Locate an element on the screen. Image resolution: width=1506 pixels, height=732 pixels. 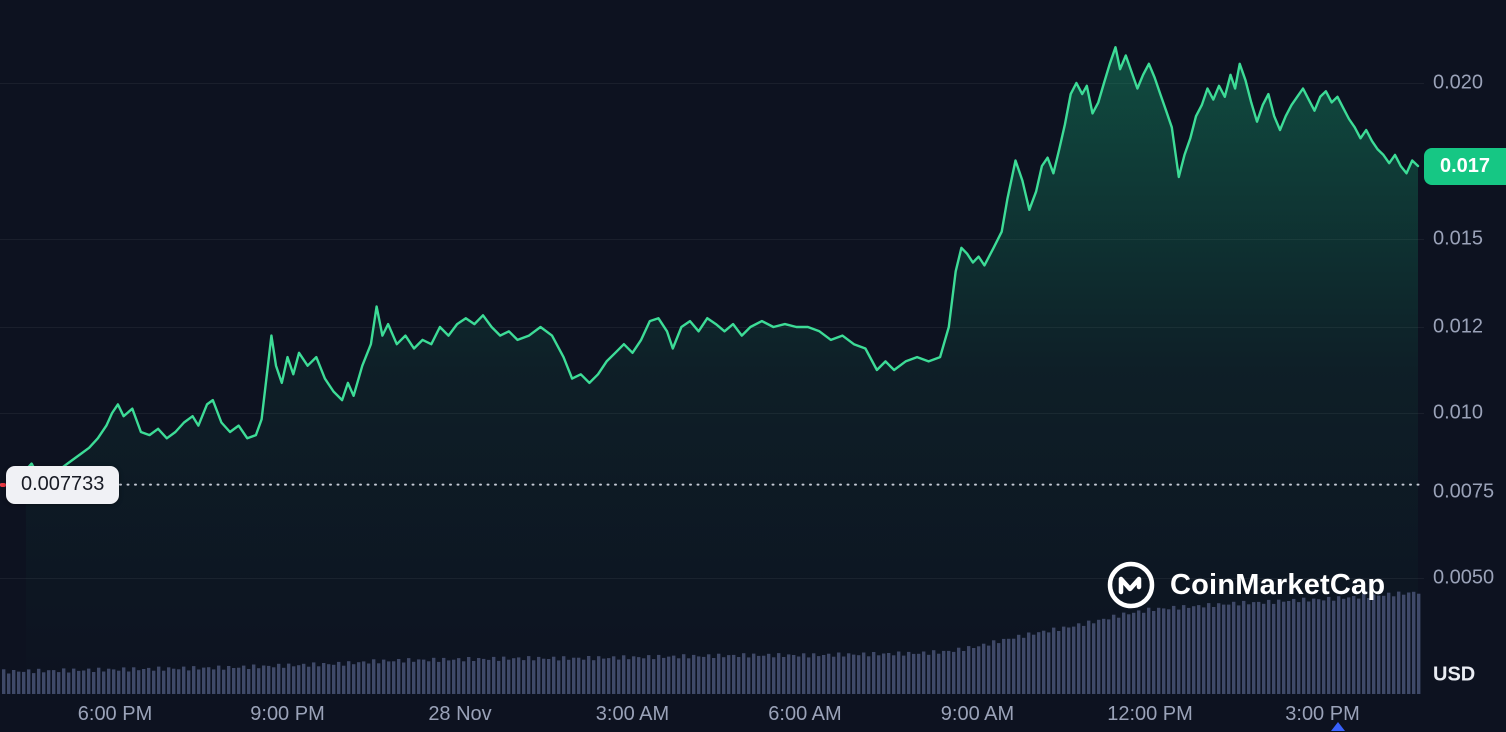
x-axis-label: 3:00 AM is located at coordinates (632, 714).